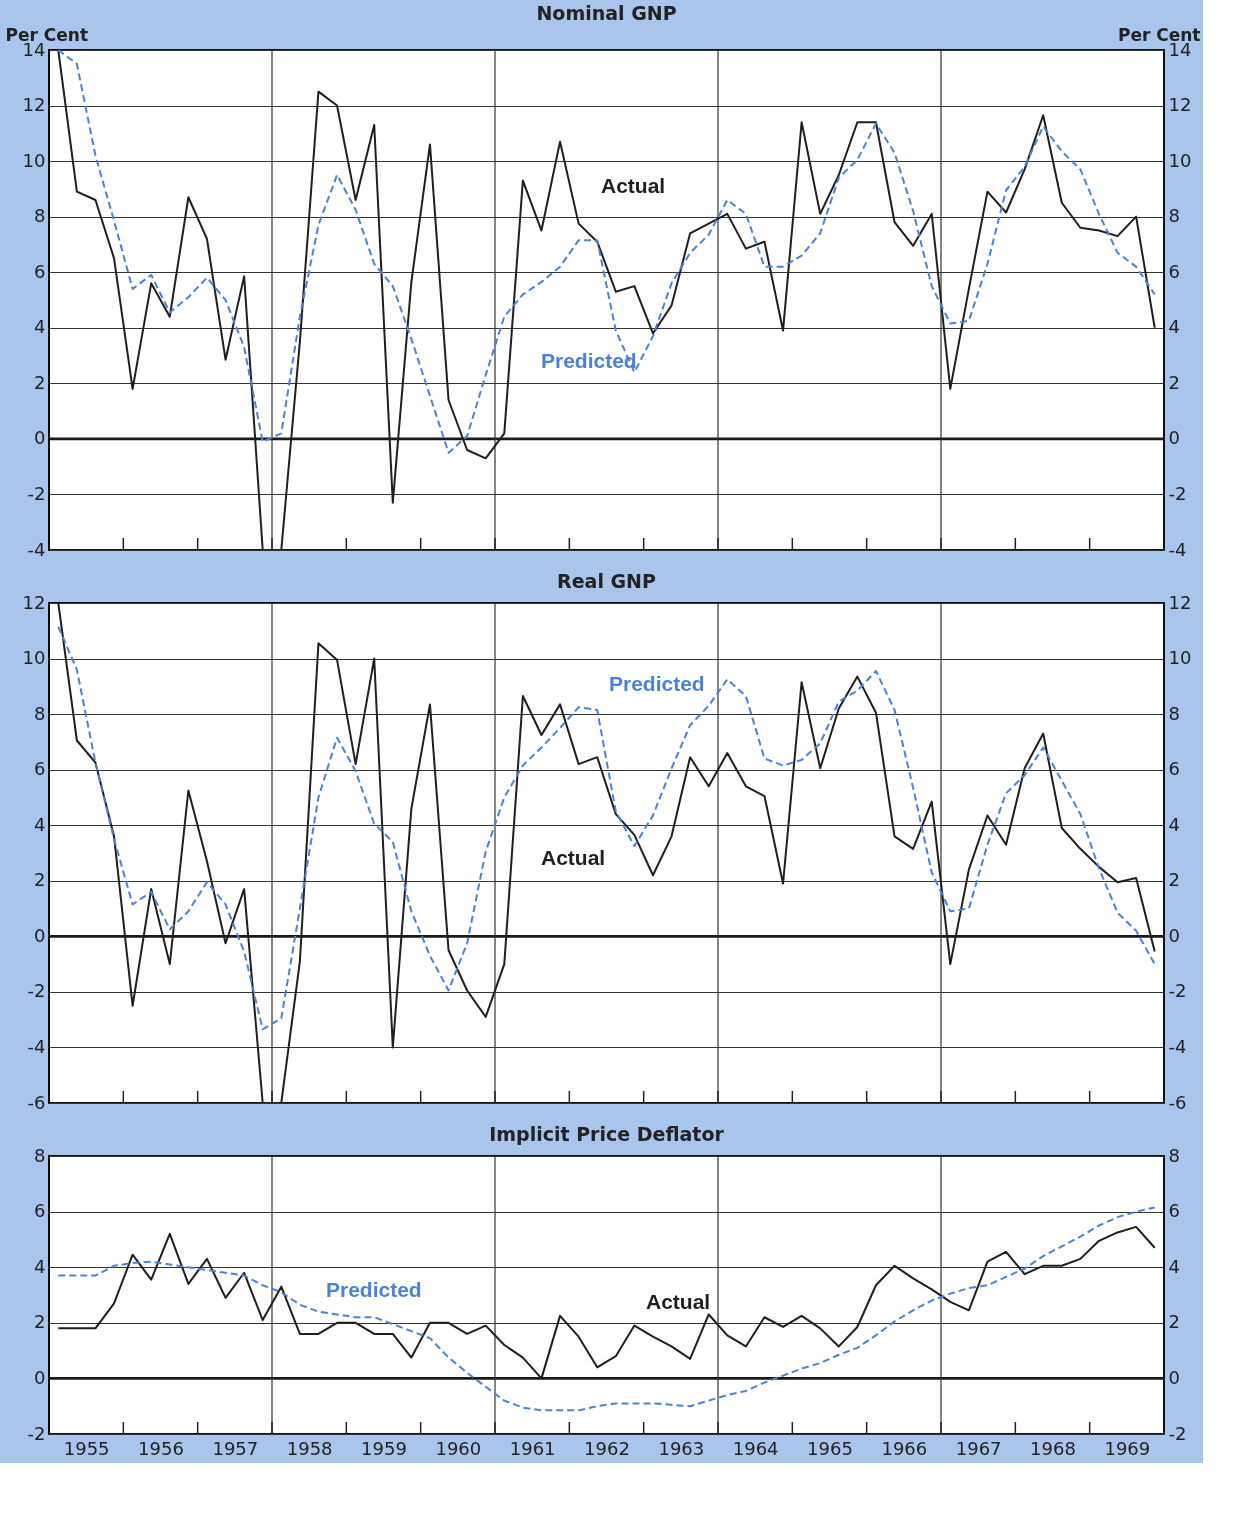 This screenshot has width=1234, height=1521. What do you see at coordinates (532, 1448) in the screenshot?
I see `x-tick-label: 1961` at bounding box center [532, 1448].